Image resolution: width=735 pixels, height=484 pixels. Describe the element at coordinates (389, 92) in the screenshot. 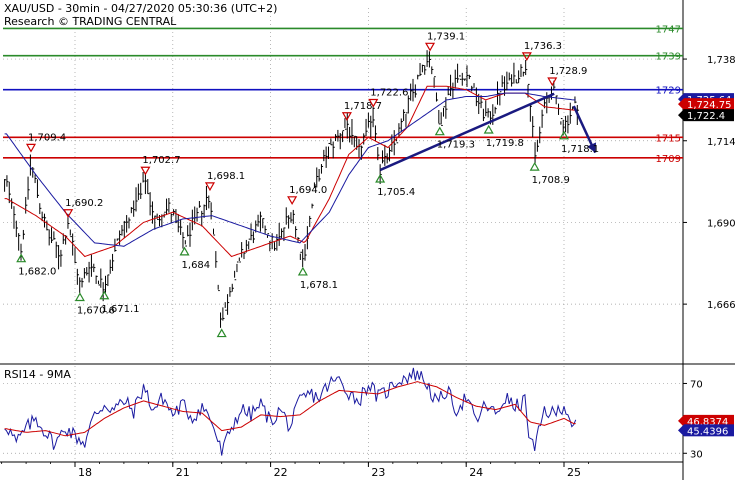

I see `pivot-high-label: 1,722.6` at that location.